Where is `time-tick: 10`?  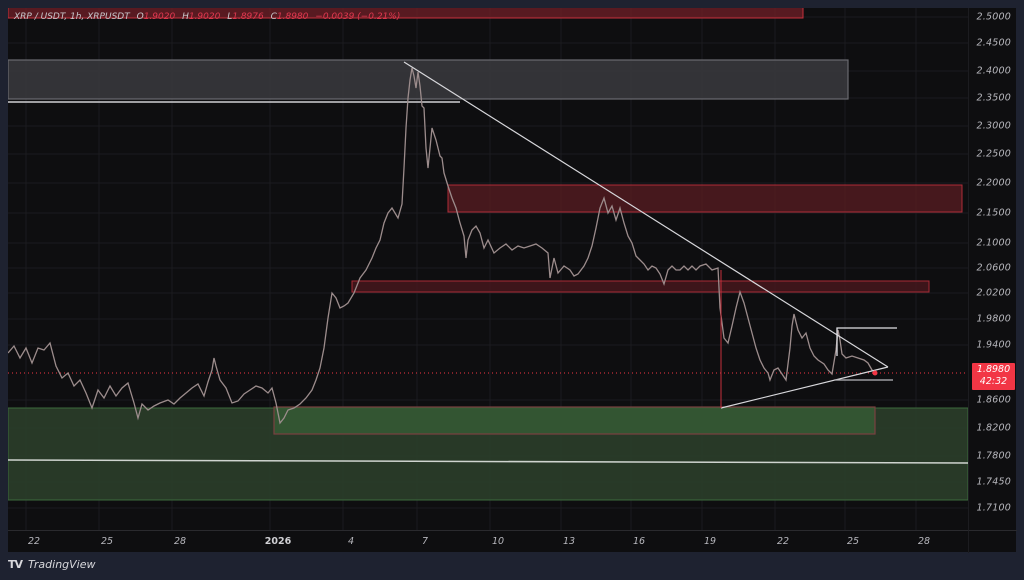 time-tick: 10 is located at coordinates (498, 541).